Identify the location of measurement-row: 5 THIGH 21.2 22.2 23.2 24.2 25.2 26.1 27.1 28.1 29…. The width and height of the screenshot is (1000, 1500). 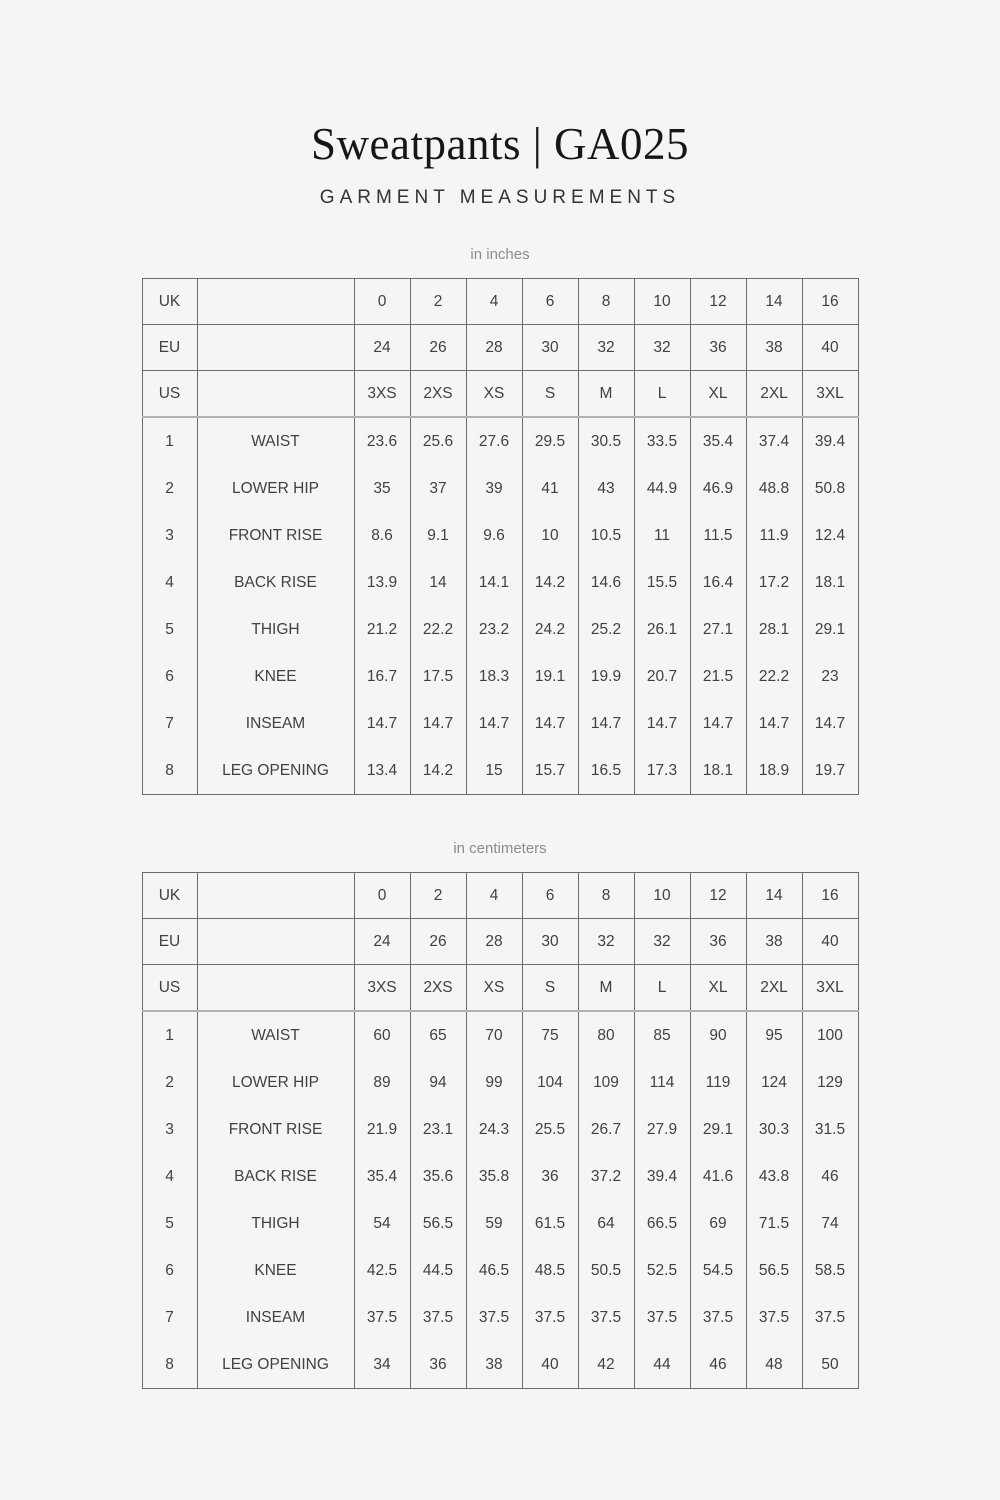
(500, 629).